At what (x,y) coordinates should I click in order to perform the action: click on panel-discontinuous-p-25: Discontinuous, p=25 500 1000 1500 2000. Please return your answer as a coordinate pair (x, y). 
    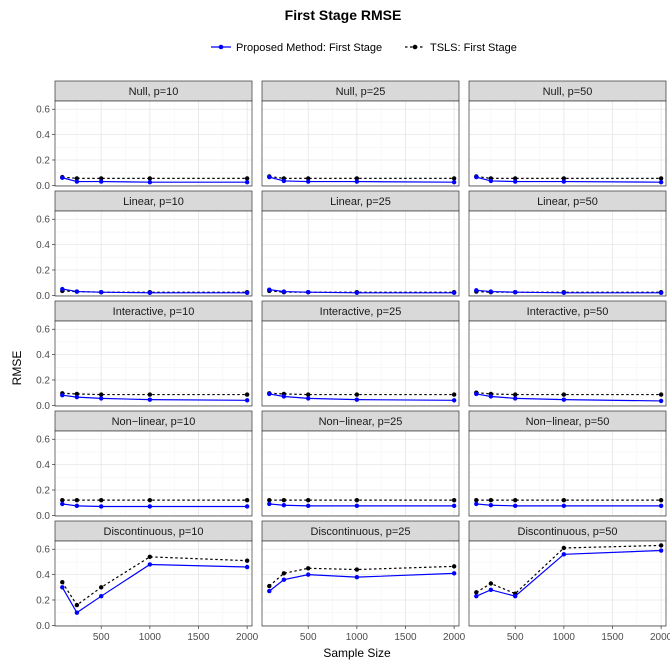
    Looking at the image, I should click on (363, 581).